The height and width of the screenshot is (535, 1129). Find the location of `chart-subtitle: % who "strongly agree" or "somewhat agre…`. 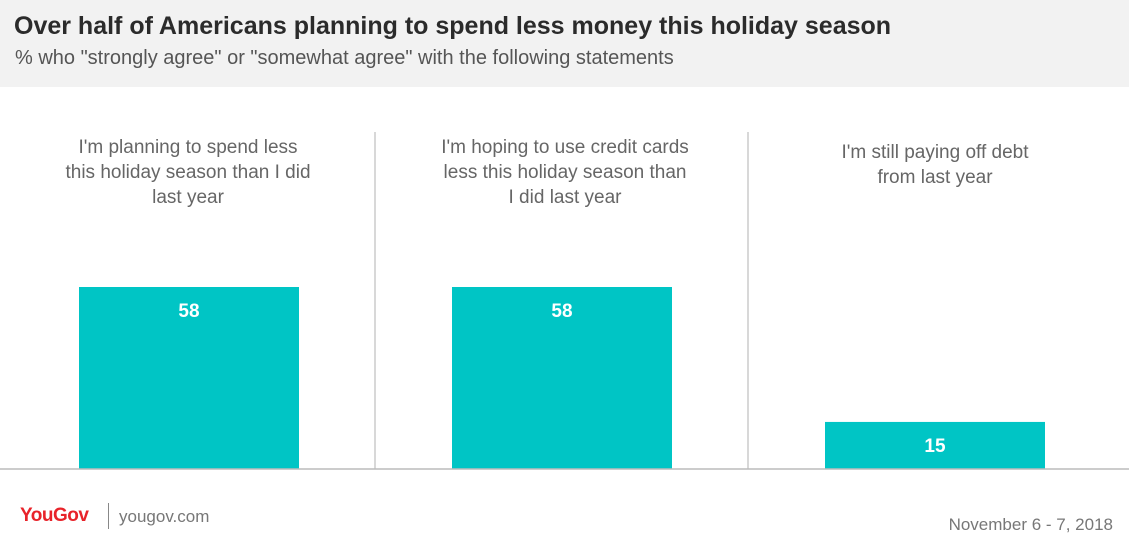

chart-subtitle: % who "strongly agree" or "somewhat agre… is located at coordinates (344, 58).